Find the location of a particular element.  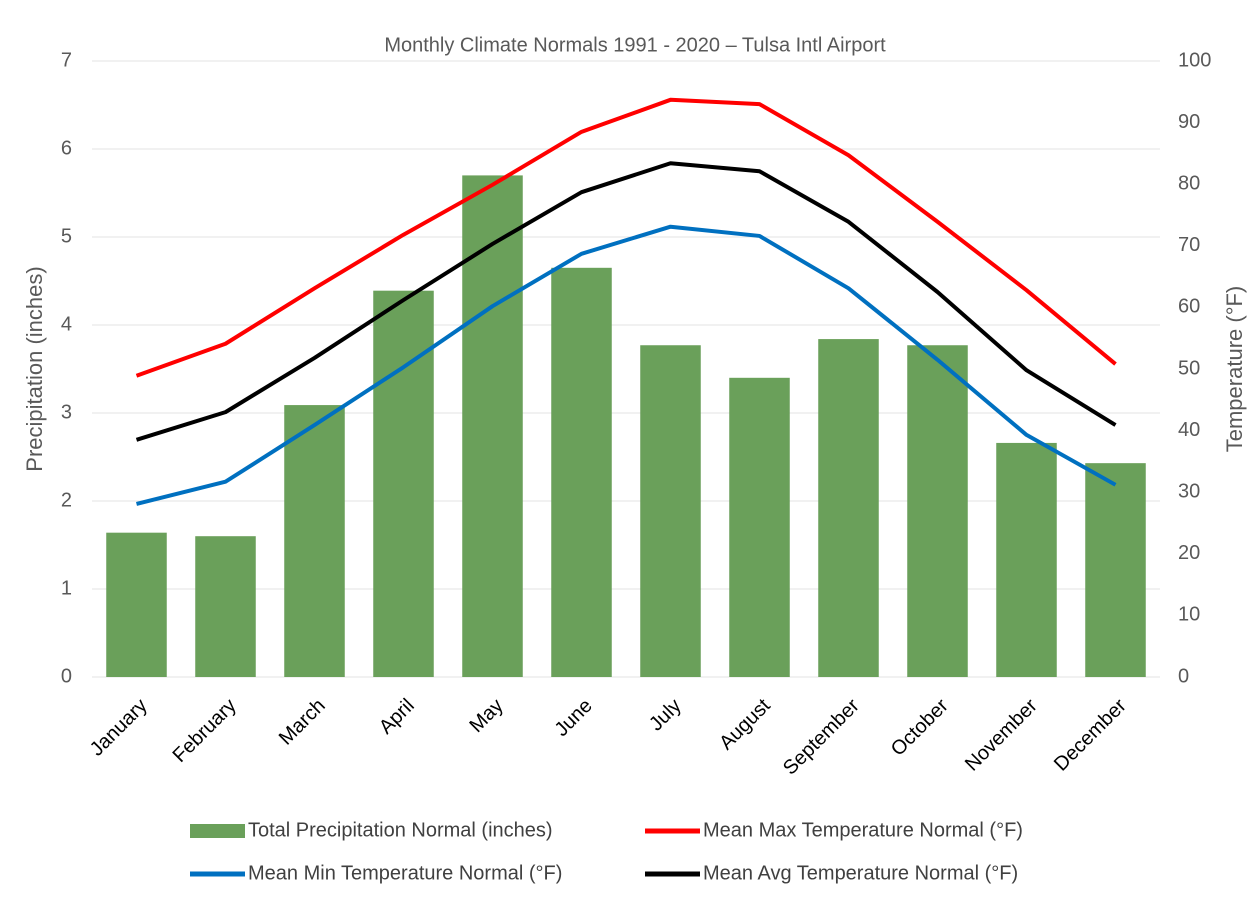

y2-tick-label: 0 is located at coordinates (1183, 676).